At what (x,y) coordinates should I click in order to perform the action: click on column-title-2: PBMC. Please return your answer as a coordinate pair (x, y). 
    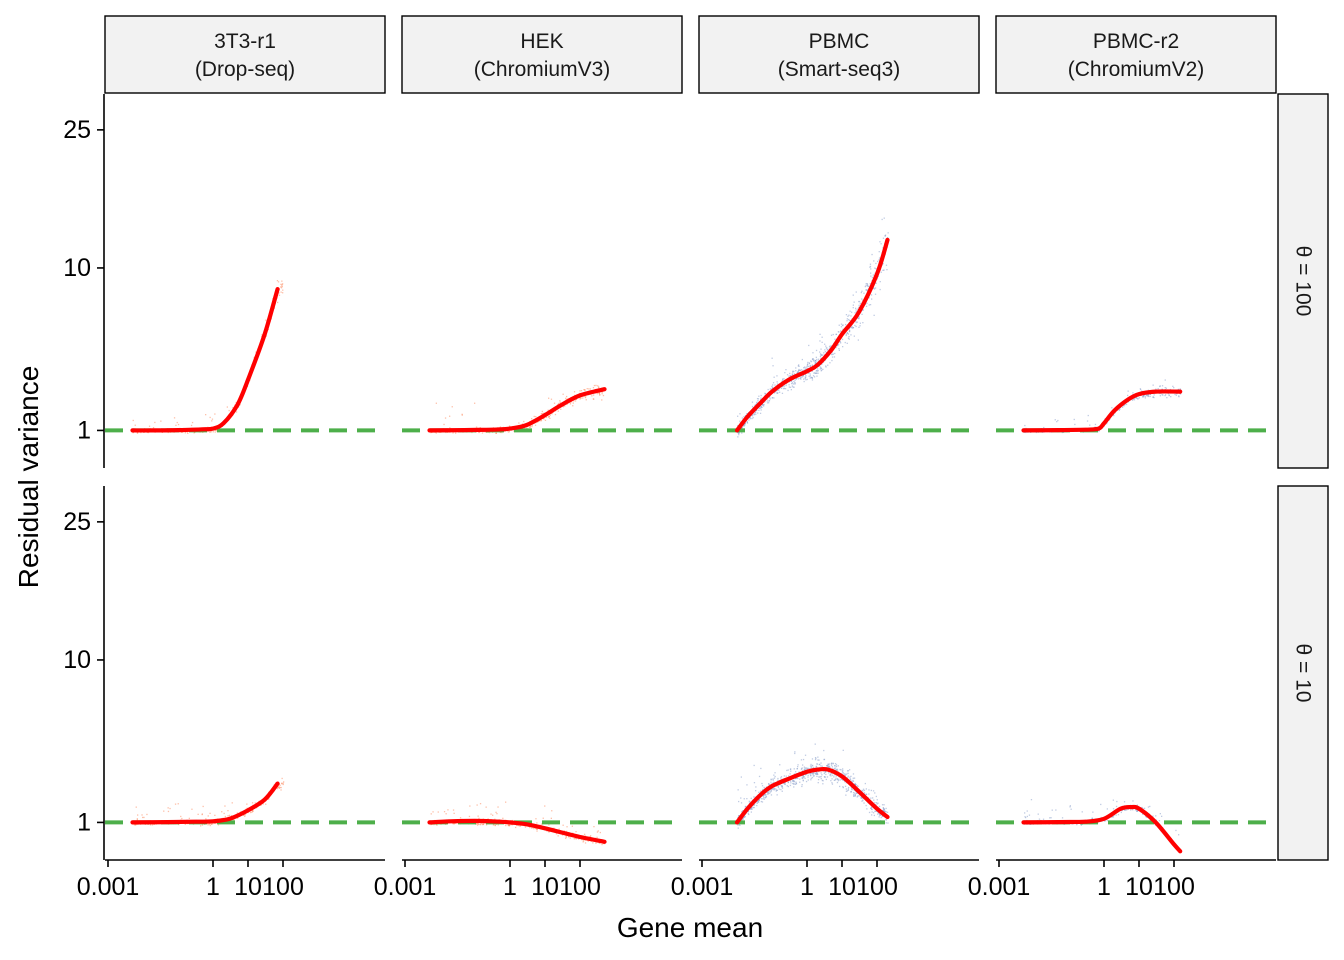
    Looking at the image, I should click on (839, 41).